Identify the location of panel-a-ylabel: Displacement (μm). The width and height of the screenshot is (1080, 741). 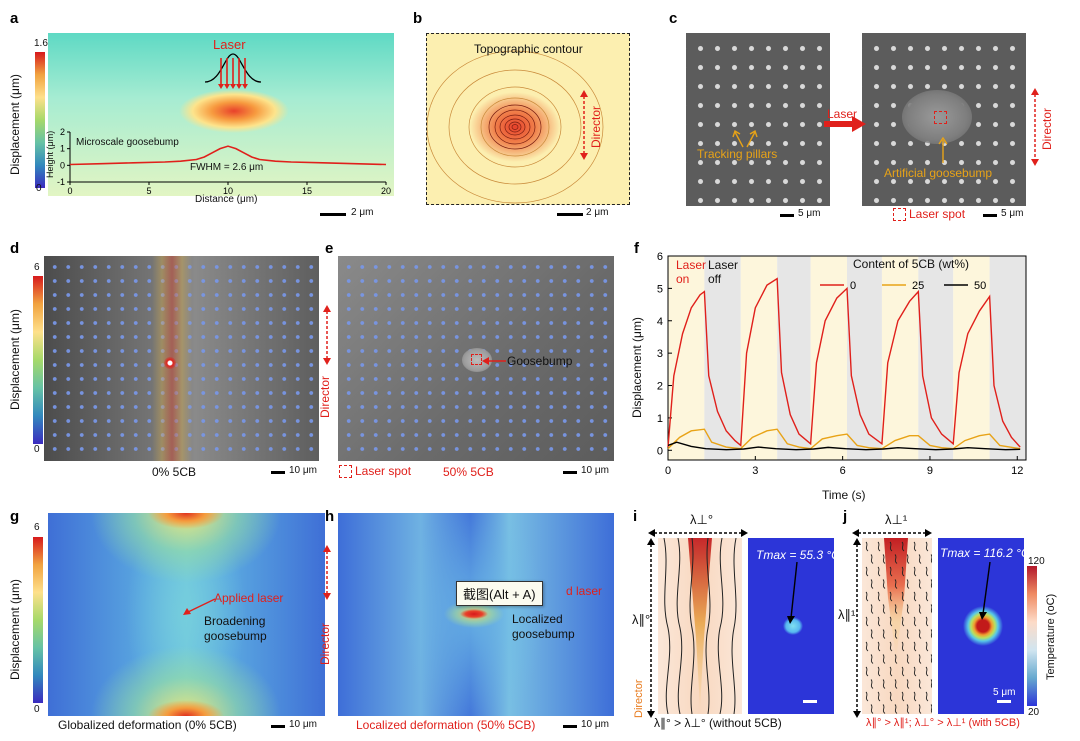
(15, 124).